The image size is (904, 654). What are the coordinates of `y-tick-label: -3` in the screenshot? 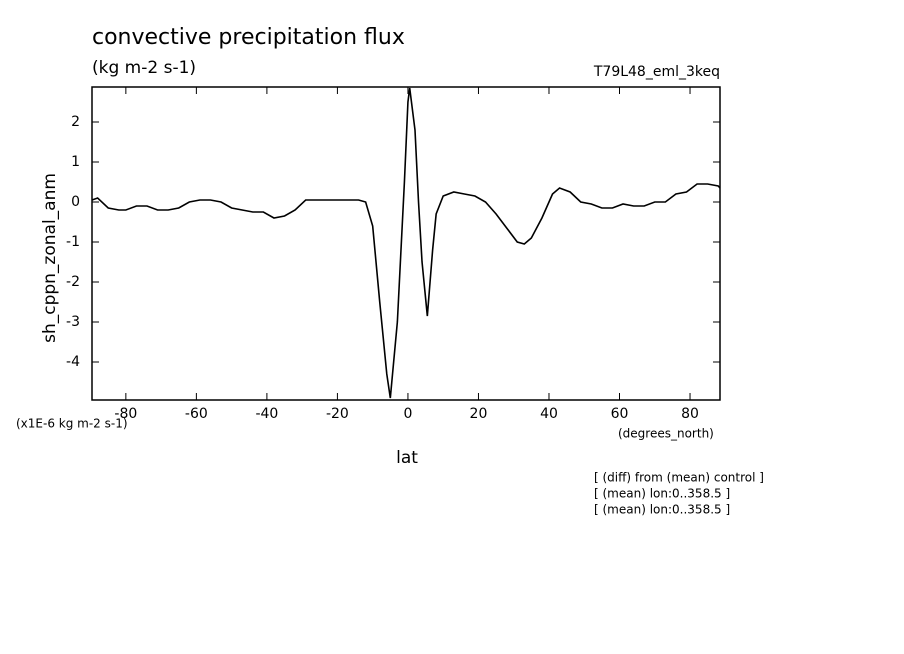 It's located at (73, 322).